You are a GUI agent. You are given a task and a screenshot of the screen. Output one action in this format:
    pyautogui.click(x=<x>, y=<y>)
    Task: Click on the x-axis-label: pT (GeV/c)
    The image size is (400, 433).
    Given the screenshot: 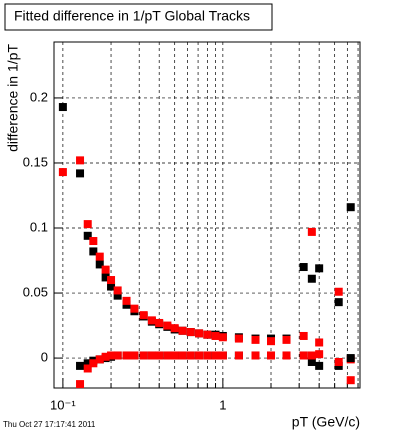 What is the action you would take?
    pyautogui.click(x=326, y=422)
    